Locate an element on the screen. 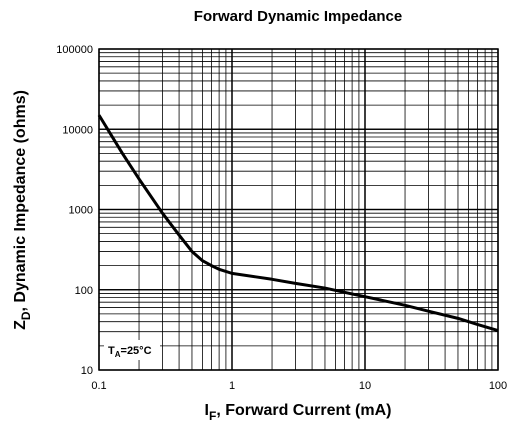  y-tick-label: 10000 is located at coordinates (77, 130).